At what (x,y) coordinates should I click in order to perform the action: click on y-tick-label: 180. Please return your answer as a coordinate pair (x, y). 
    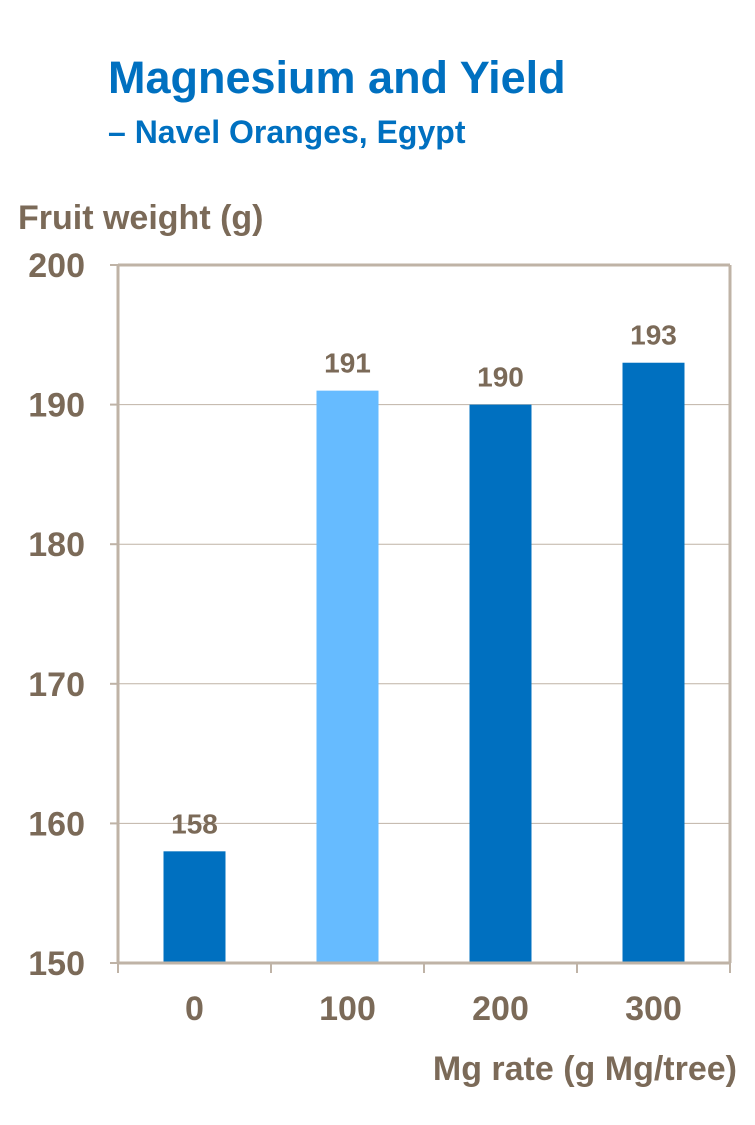
    Looking at the image, I should click on (56, 545).